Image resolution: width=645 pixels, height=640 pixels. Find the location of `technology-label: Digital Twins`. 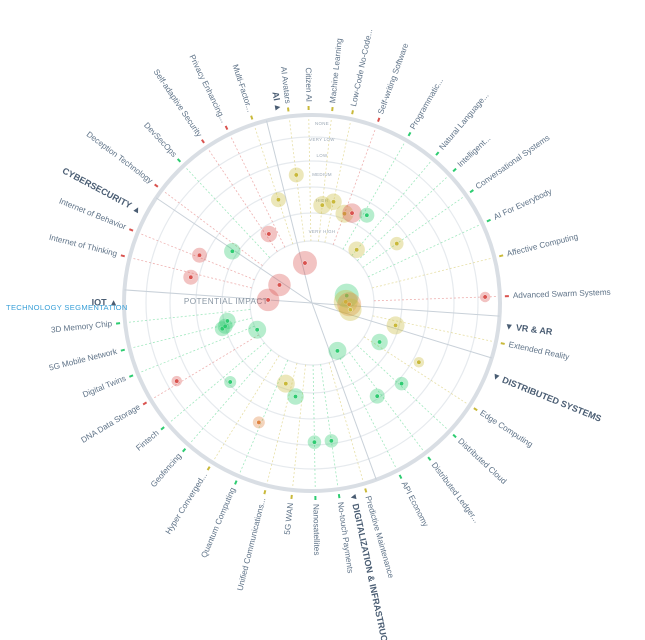

technology-label: Digital Twins is located at coordinates (104, 387).